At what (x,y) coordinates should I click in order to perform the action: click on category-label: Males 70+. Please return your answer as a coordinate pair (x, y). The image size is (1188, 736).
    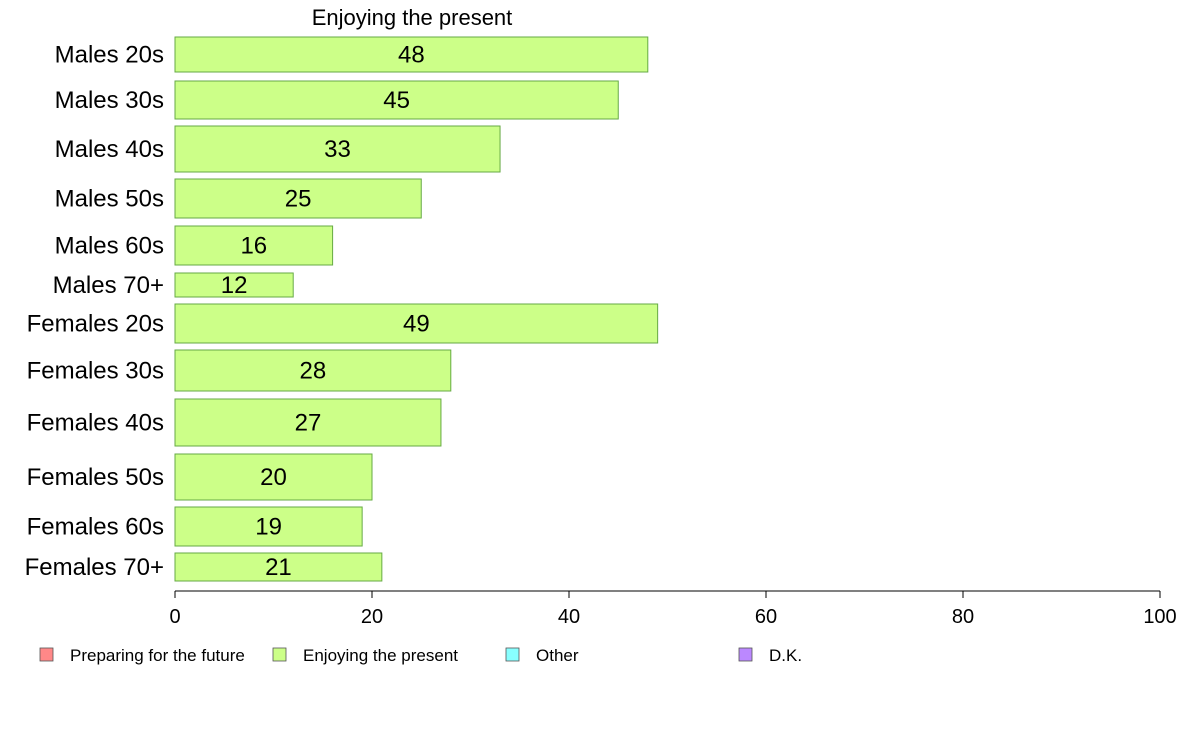
    Looking at the image, I should click on (108, 285).